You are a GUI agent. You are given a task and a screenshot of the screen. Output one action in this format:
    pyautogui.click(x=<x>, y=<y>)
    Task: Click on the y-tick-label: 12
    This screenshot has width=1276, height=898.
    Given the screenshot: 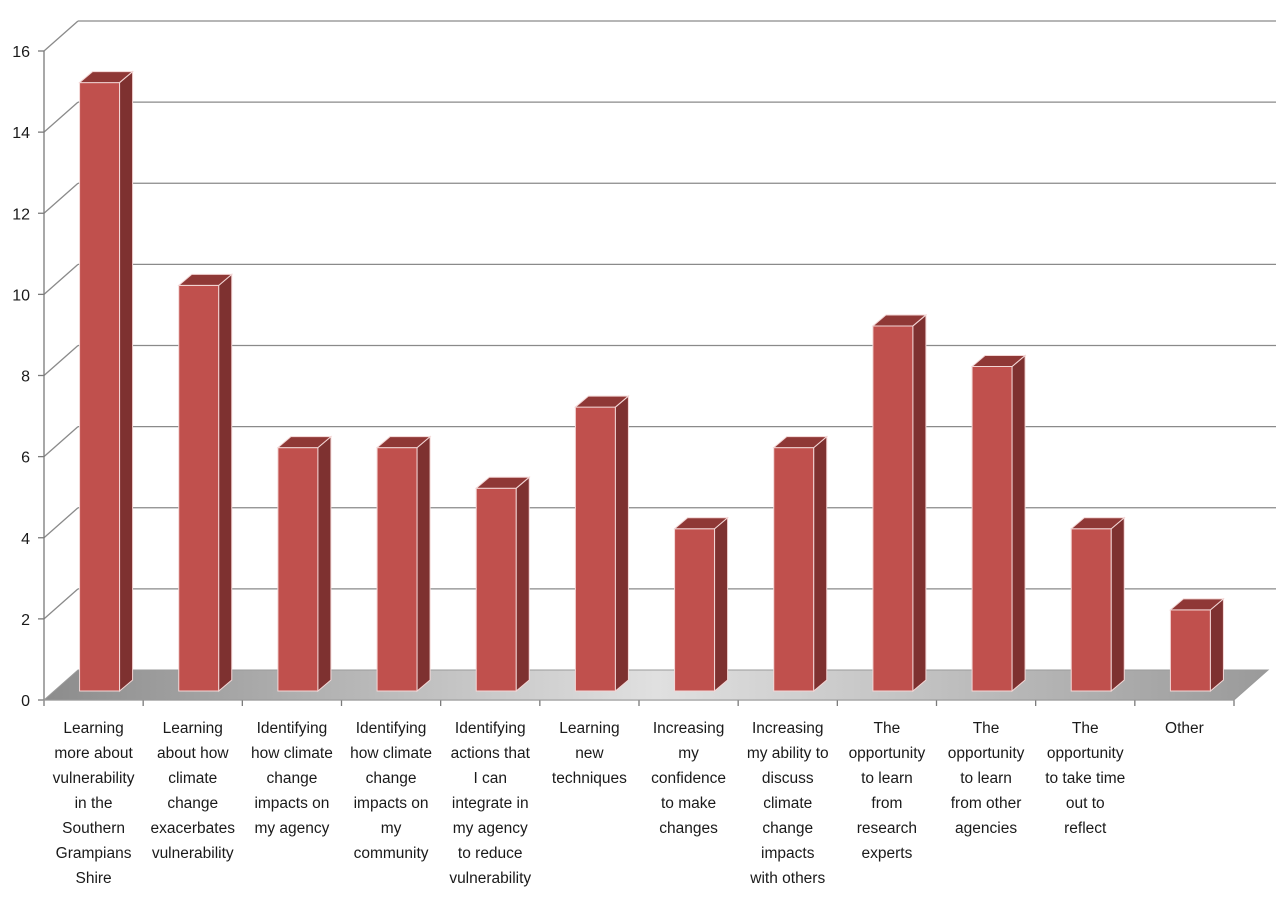 What is the action you would take?
    pyautogui.click(x=21, y=214)
    